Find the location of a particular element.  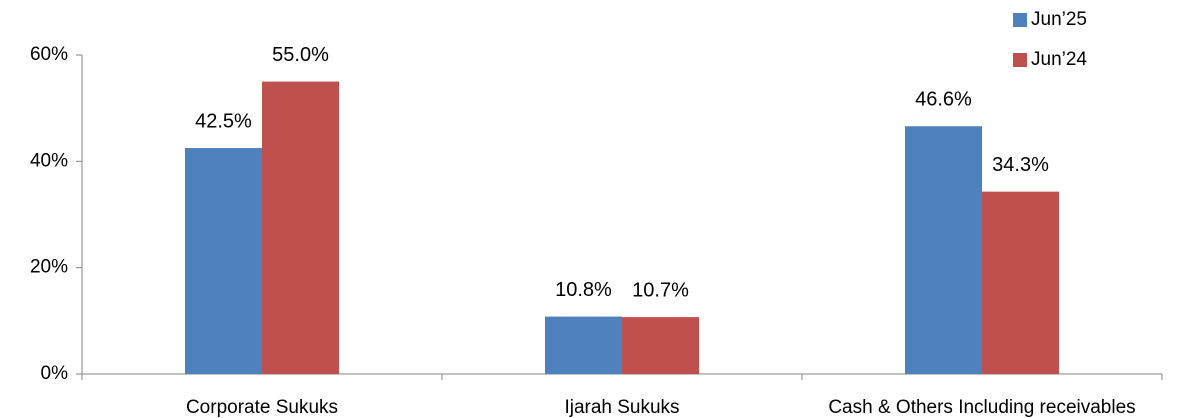

legend-label: Jun’24 is located at coordinates (1059, 59).